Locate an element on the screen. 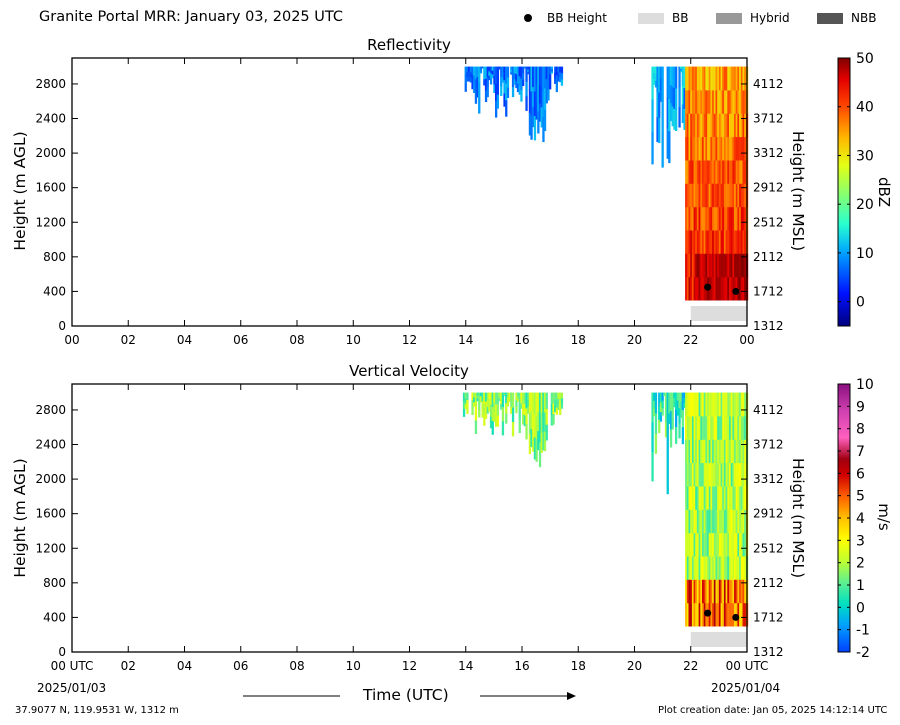 Image resolution: width=900 pixels, height=725 pixels. x-tick-label: 22 is located at coordinates (690, 666).